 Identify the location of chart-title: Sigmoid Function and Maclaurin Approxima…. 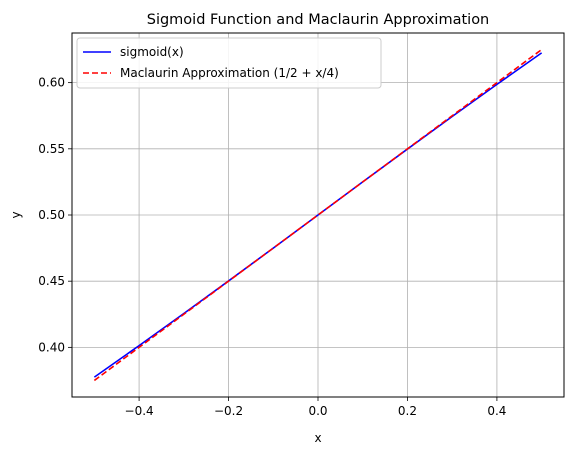
(318, 20).